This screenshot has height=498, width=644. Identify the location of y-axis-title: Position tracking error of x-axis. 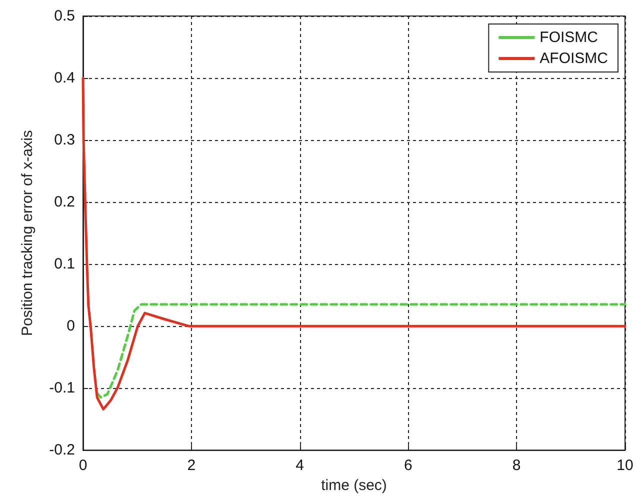
(27, 233).